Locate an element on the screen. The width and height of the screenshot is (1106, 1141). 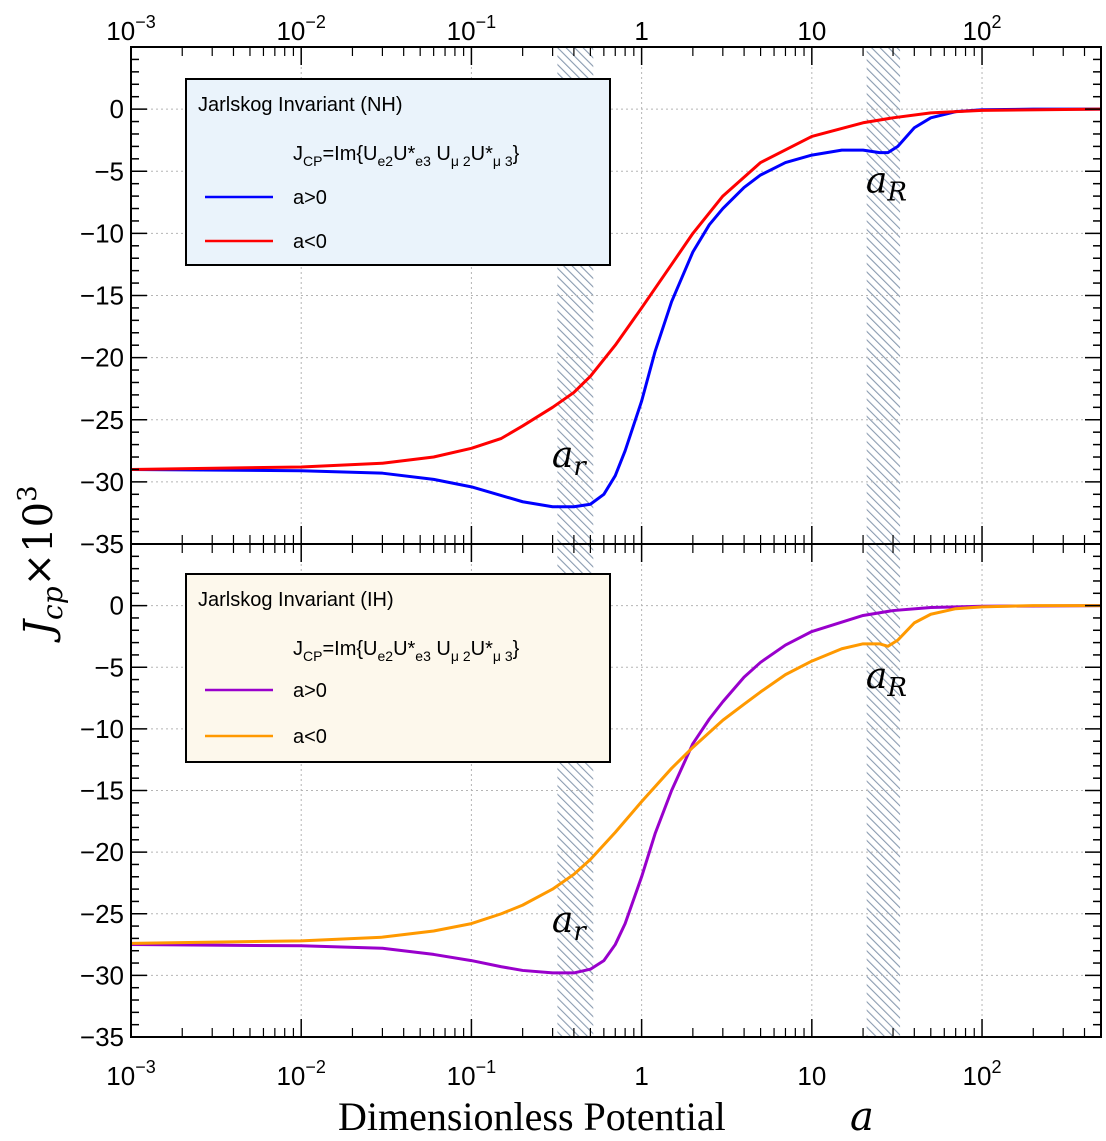
y-tick-label-nh: −25 is located at coordinates (102, 420).